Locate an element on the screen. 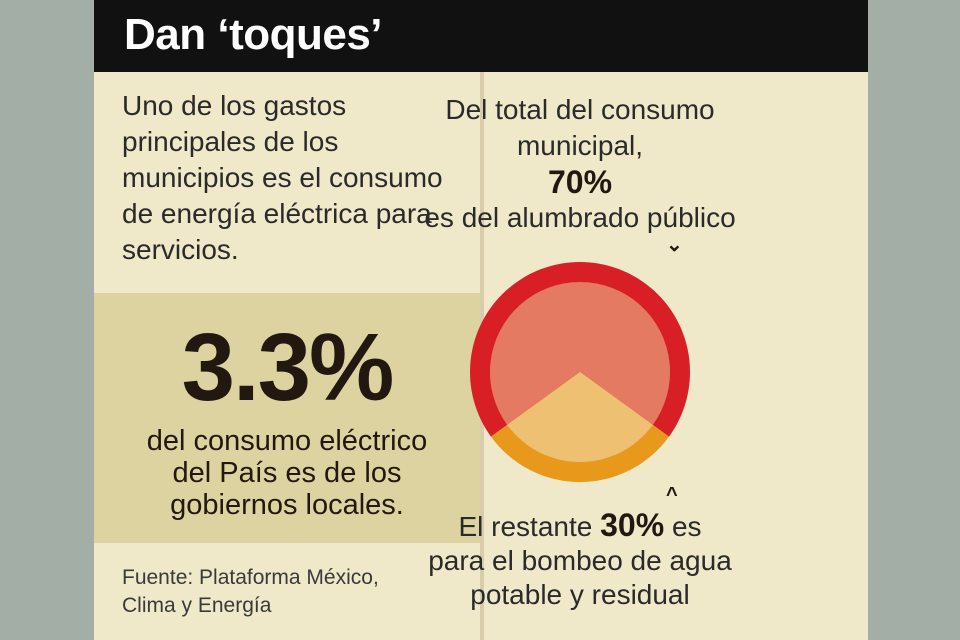 The width and height of the screenshot is (960, 640). caret-up-icon: ^ is located at coordinates (672, 495).